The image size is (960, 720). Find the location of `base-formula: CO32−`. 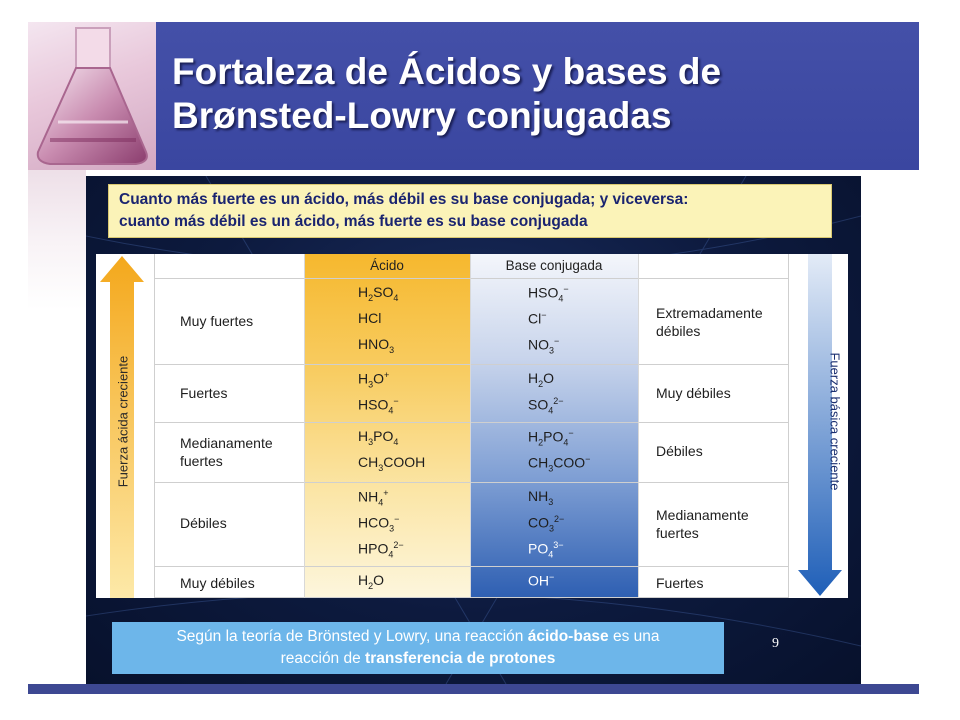

base-formula: CO32− is located at coordinates (546, 524).